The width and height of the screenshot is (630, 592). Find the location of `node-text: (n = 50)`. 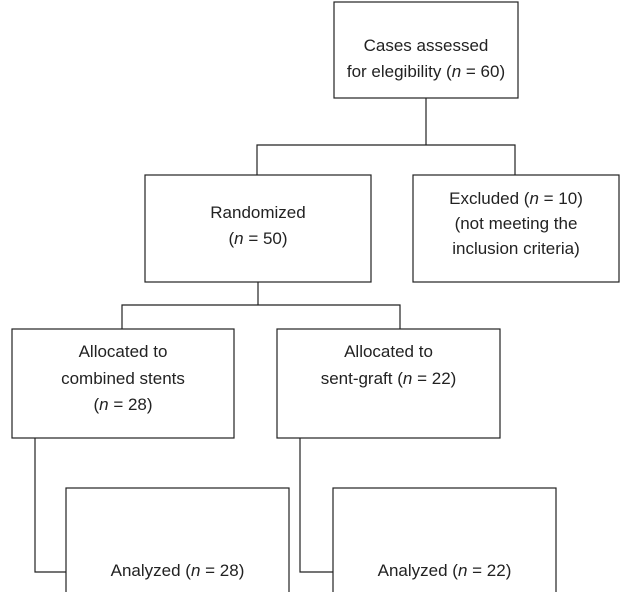

node-text: (n = 50) is located at coordinates (257, 238).